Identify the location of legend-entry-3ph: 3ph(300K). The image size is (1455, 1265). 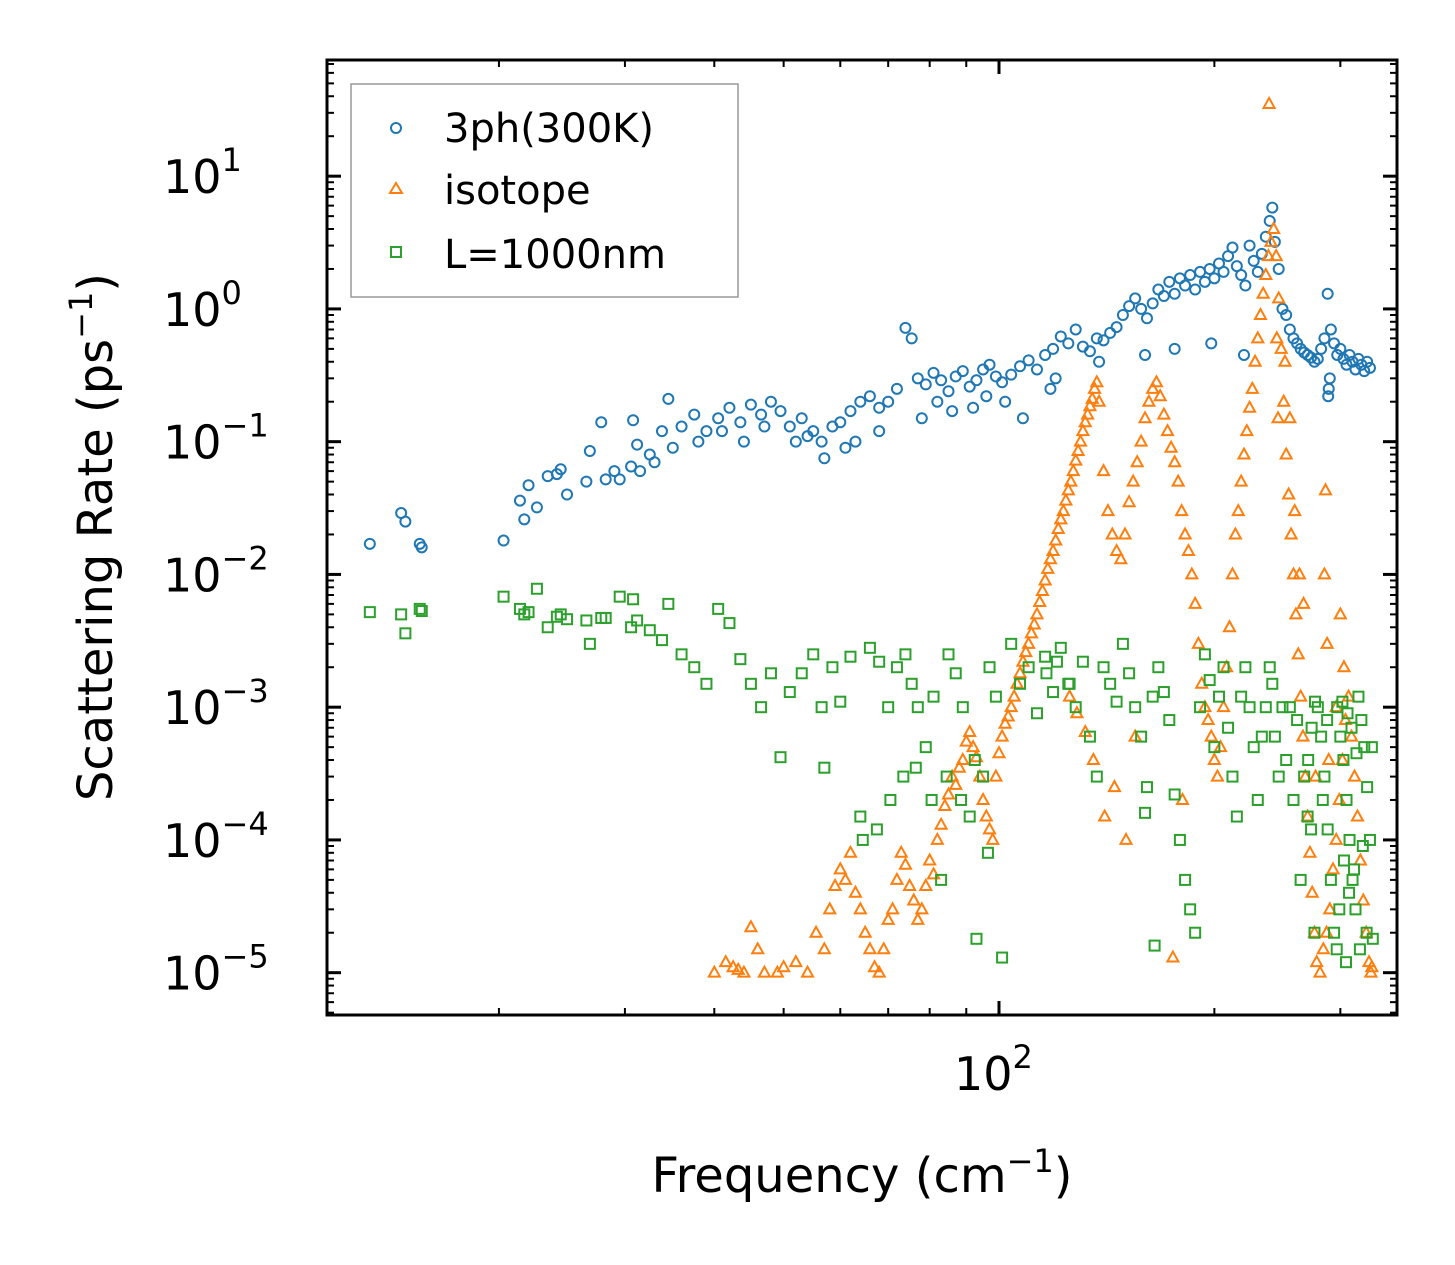
(522, 129).